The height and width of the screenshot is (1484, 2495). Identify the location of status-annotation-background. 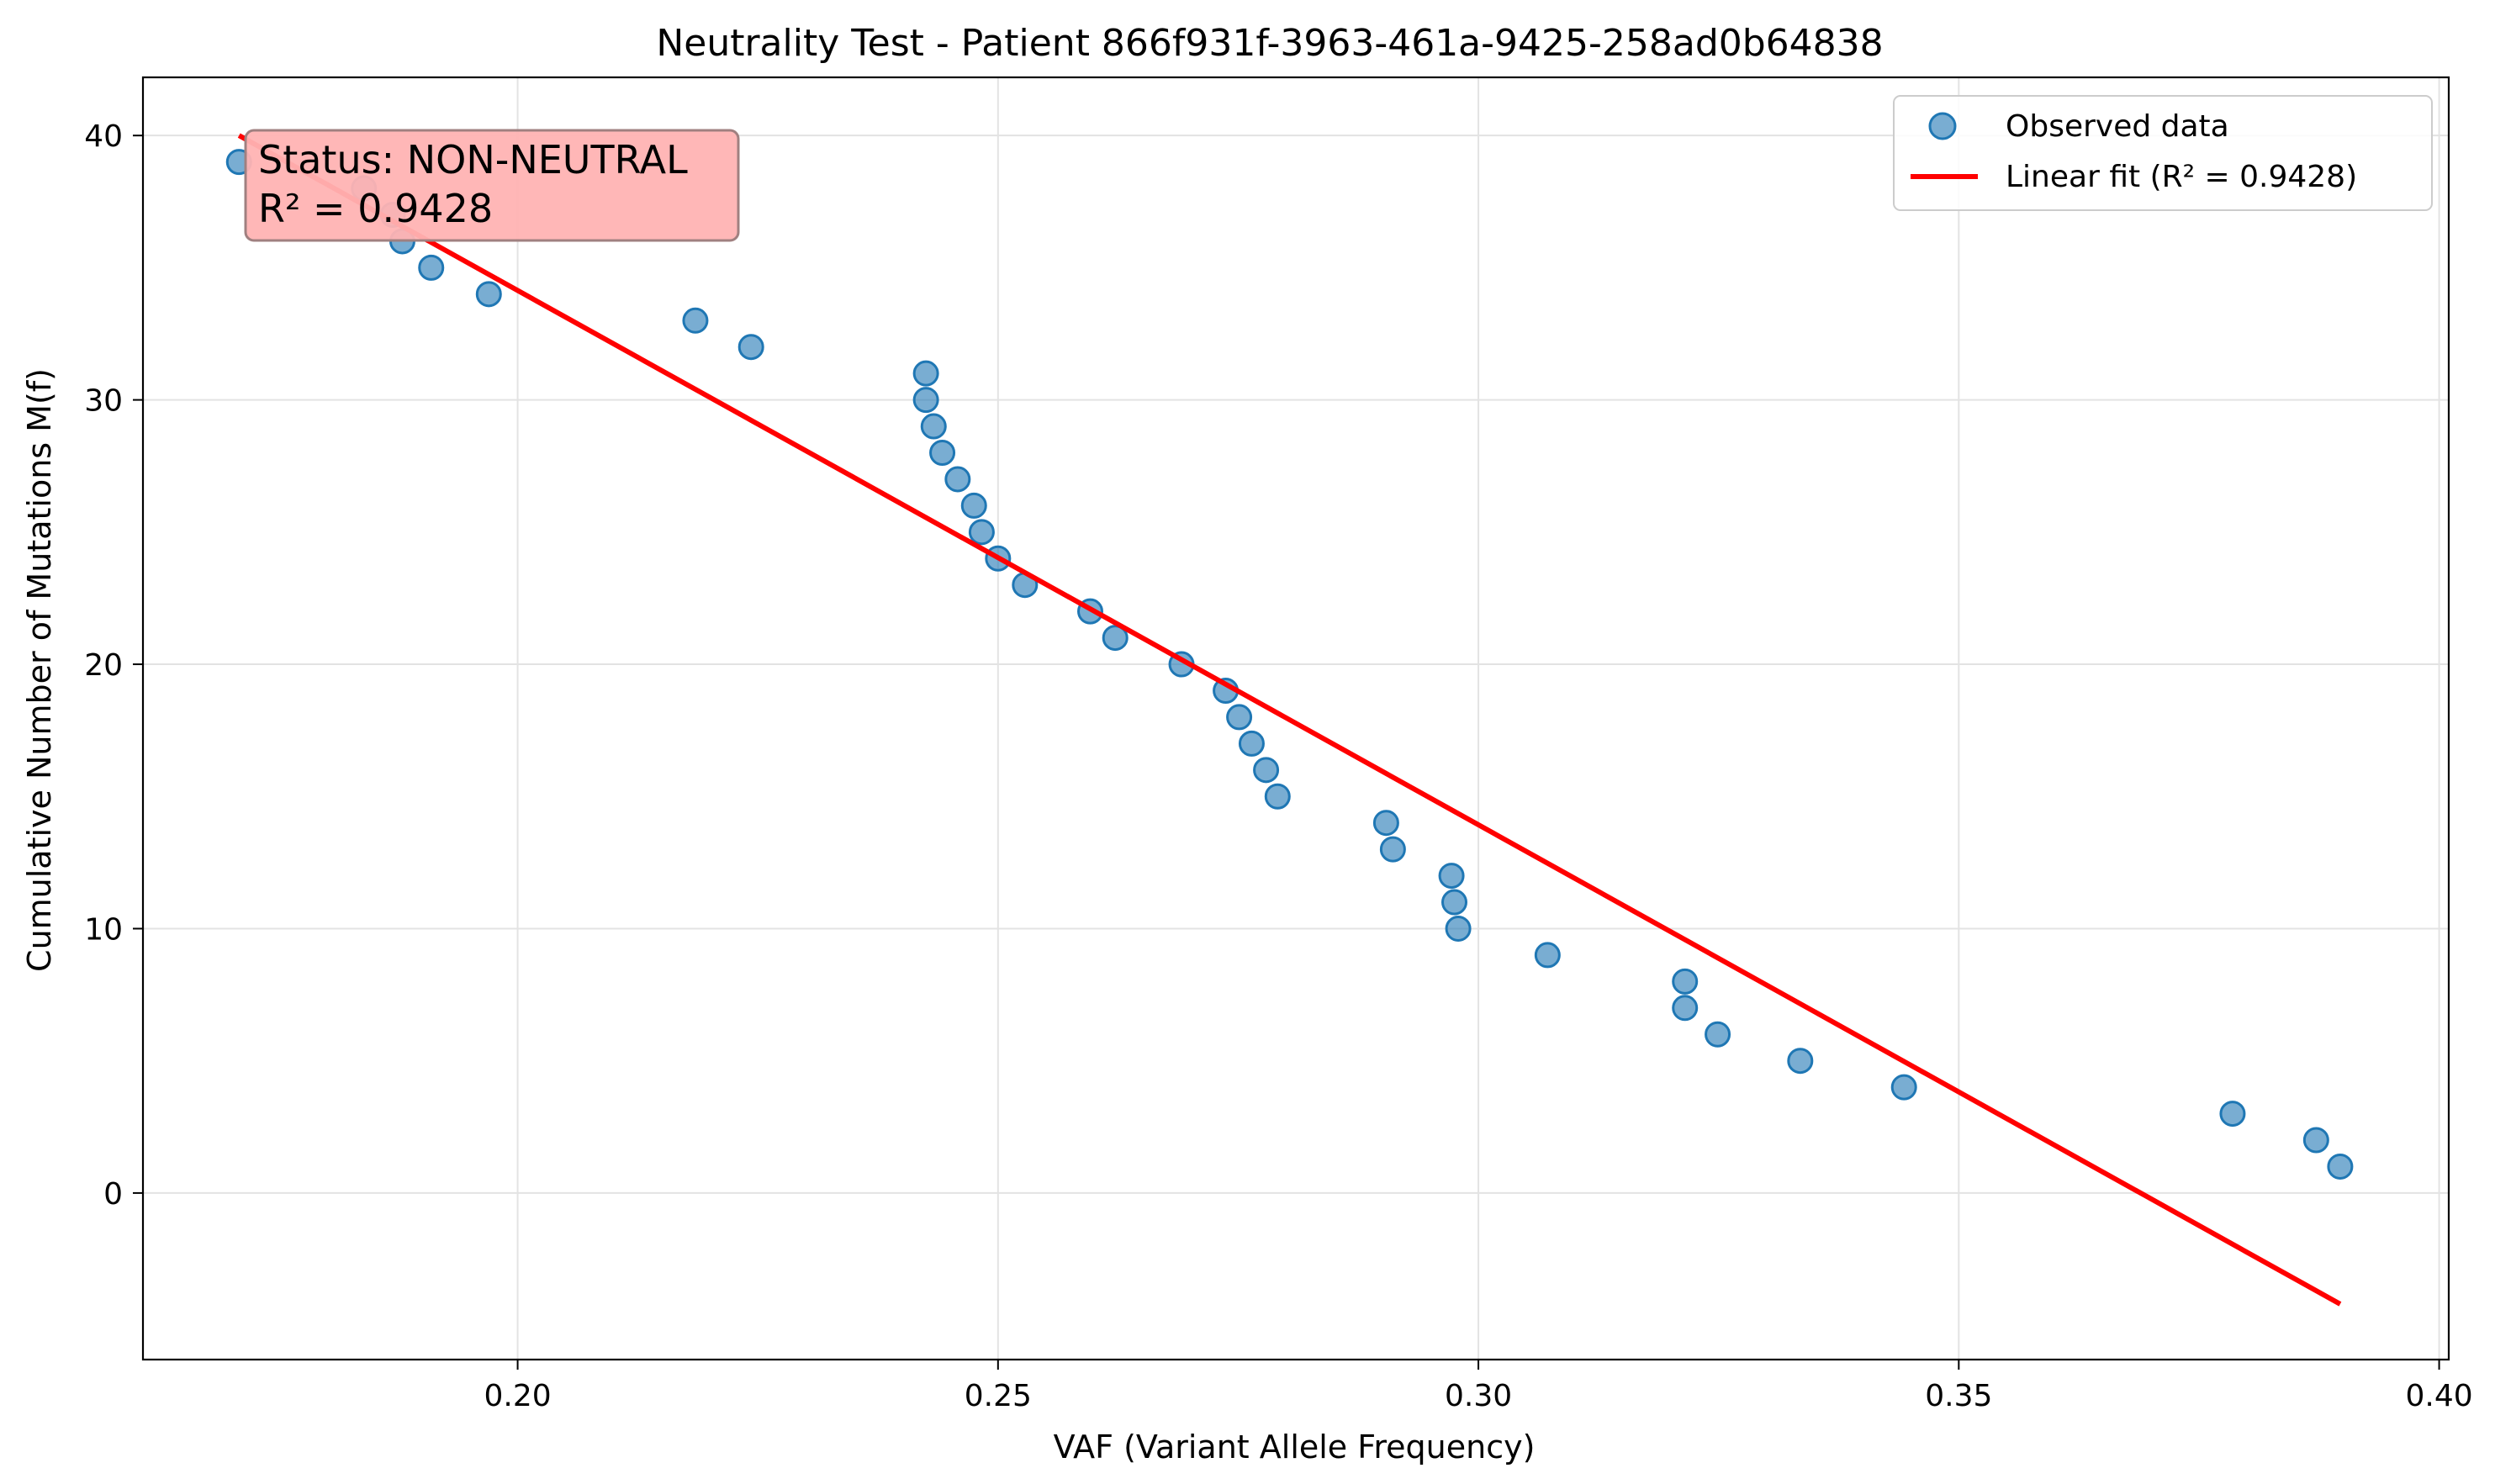
(492, 185).